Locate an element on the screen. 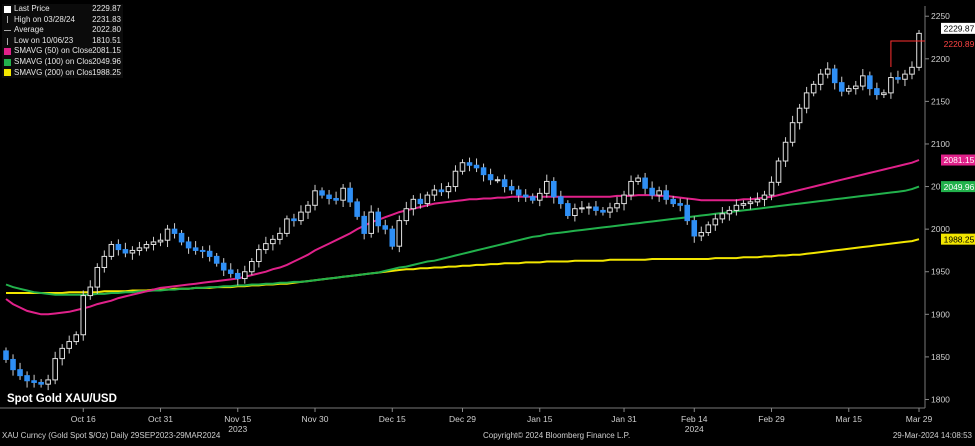 This screenshot has width=975, height=446. legend-item: Last Price 2229.87 is located at coordinates (62, 9).